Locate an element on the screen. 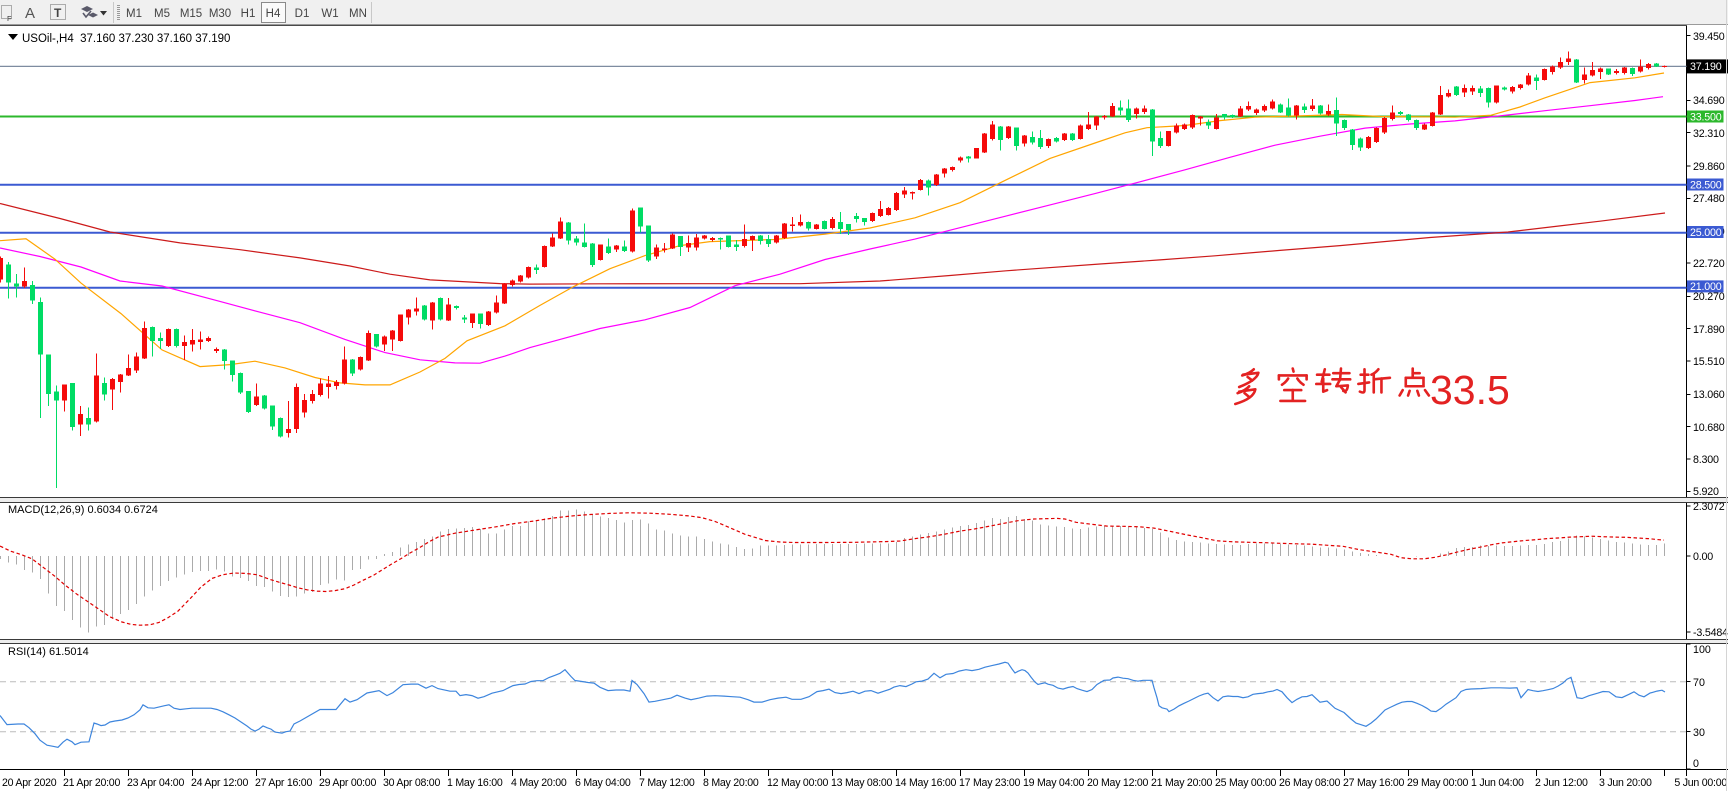 Image resolution: width=1728 pixels, height=791 pixels. svg-text: 24 Apr 12:00 is located at coordinates (219, 783).